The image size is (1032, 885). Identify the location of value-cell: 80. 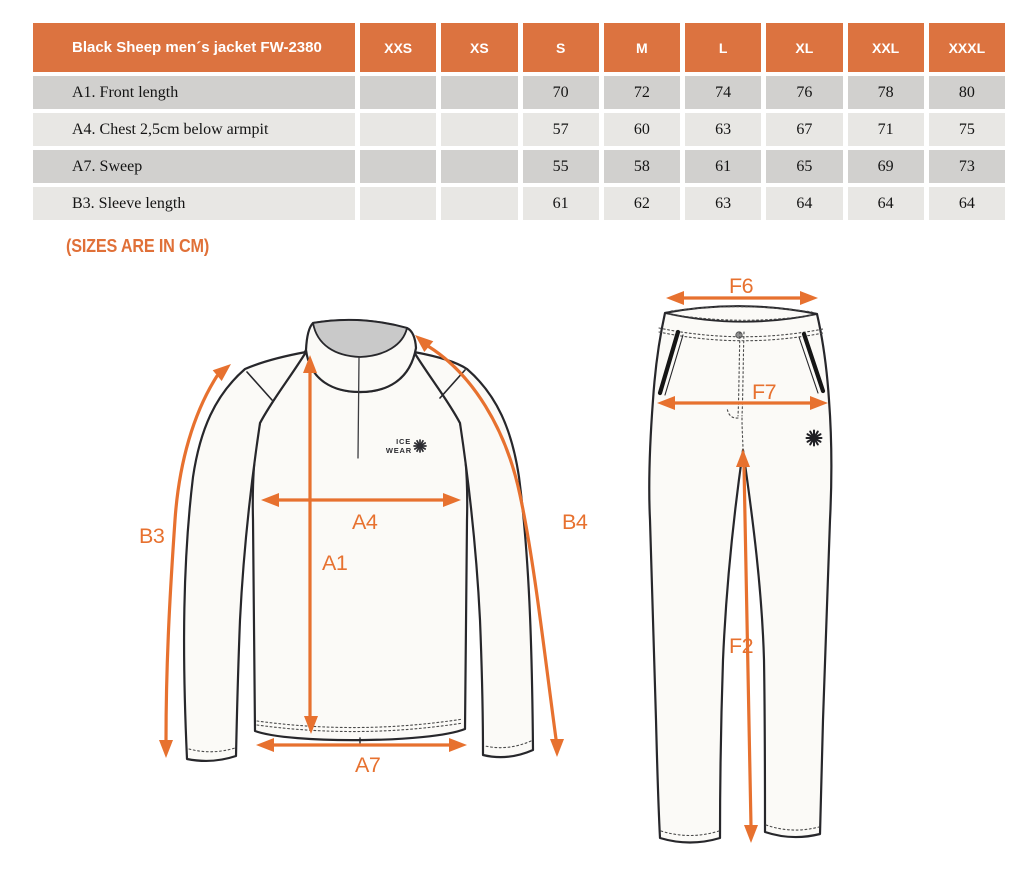
(966, 92).